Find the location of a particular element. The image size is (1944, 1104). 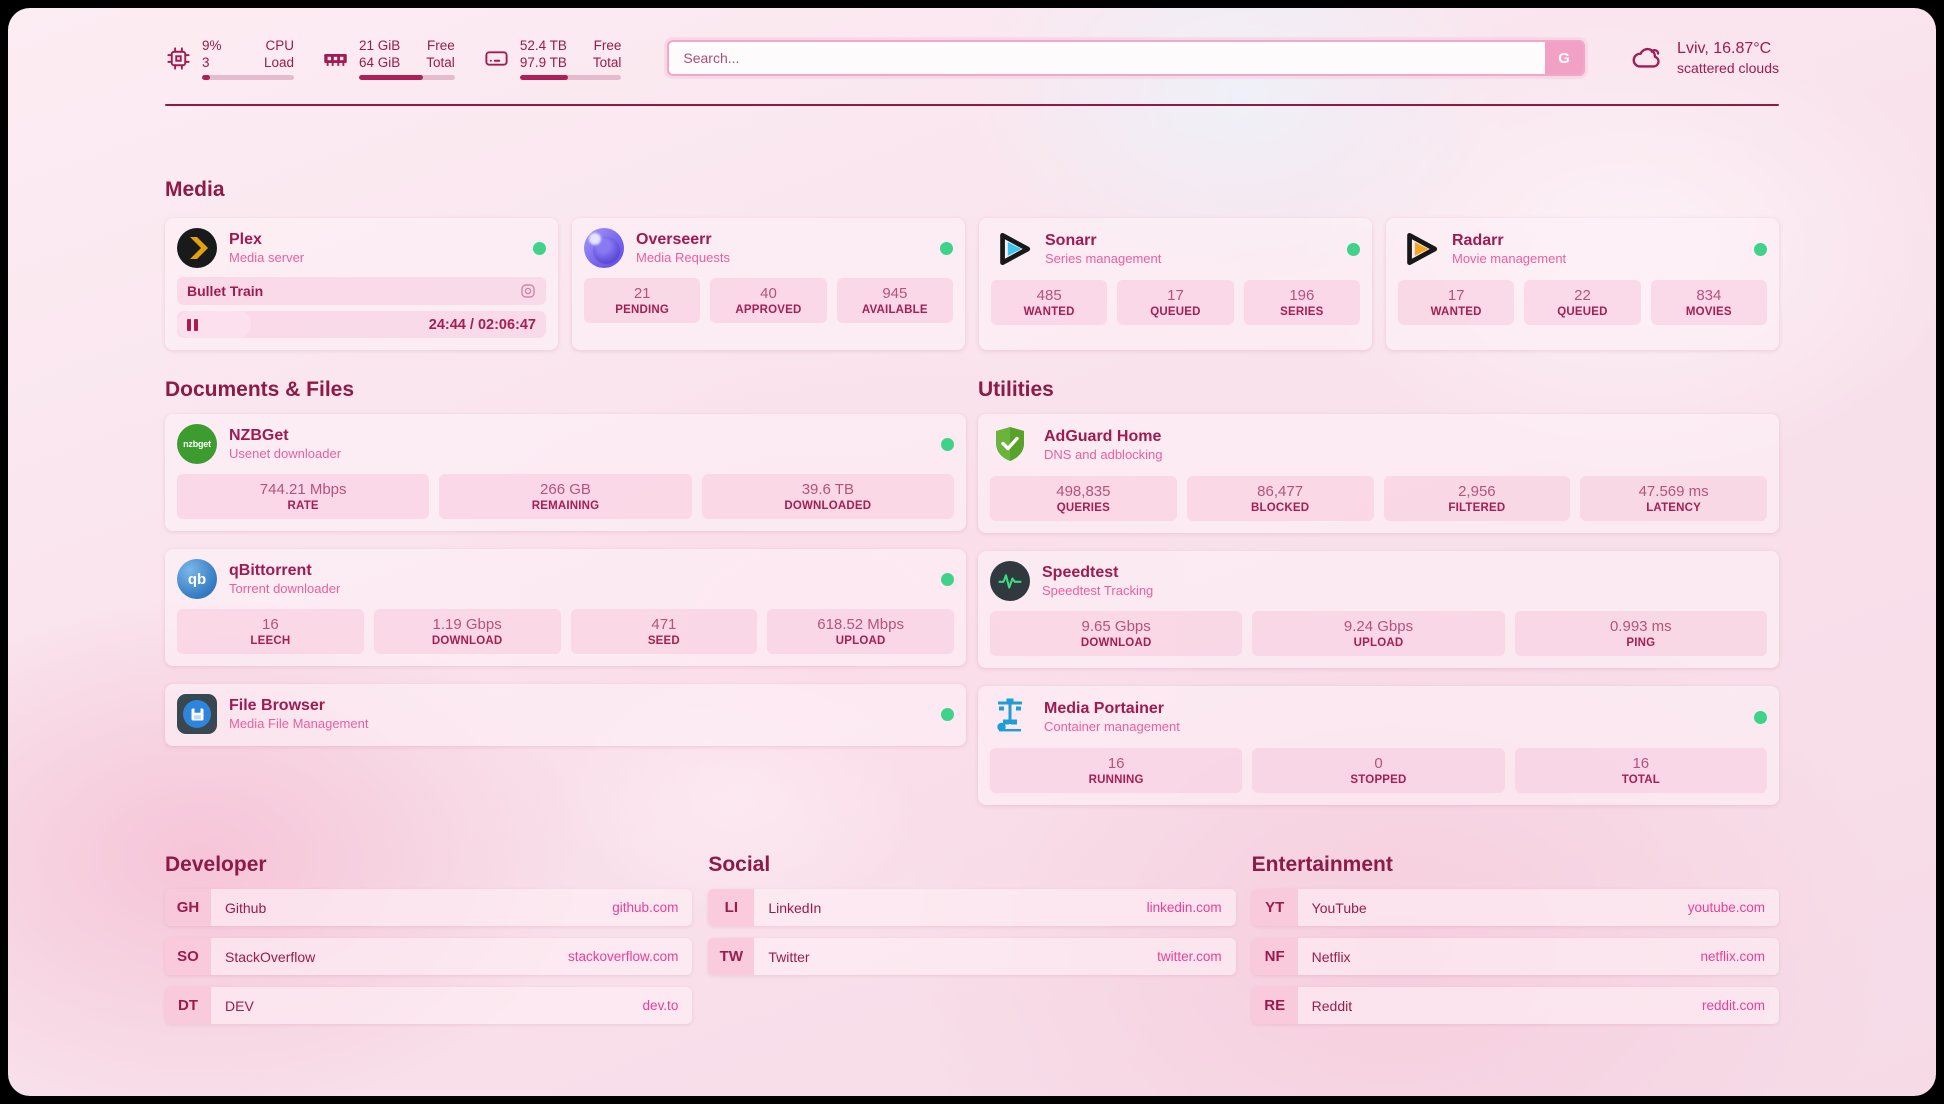

cpu-usage: 9% is located at coordinates (212, 45).